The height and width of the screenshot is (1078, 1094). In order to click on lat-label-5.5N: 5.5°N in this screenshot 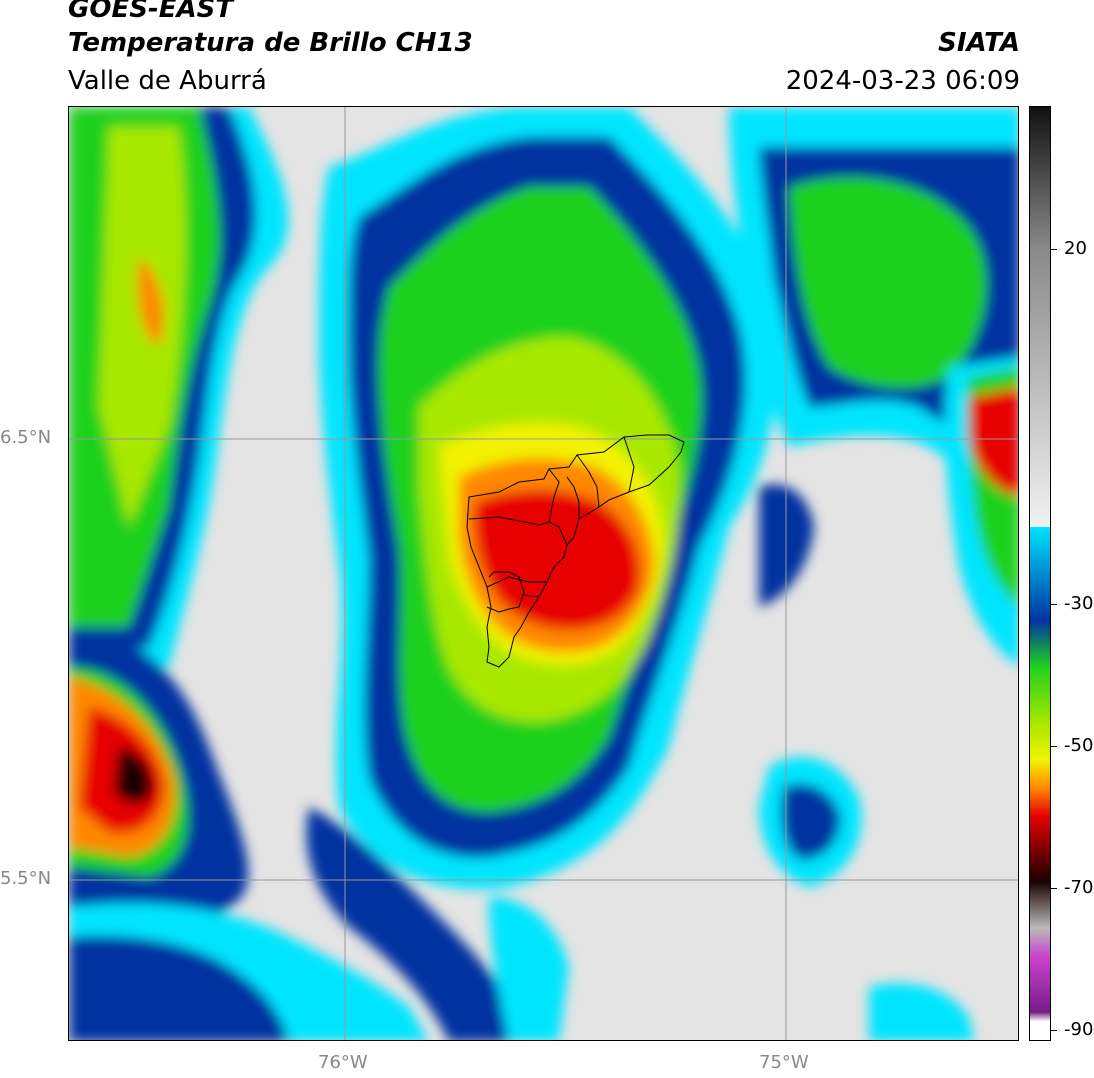, I will do `click(26, 878)`.